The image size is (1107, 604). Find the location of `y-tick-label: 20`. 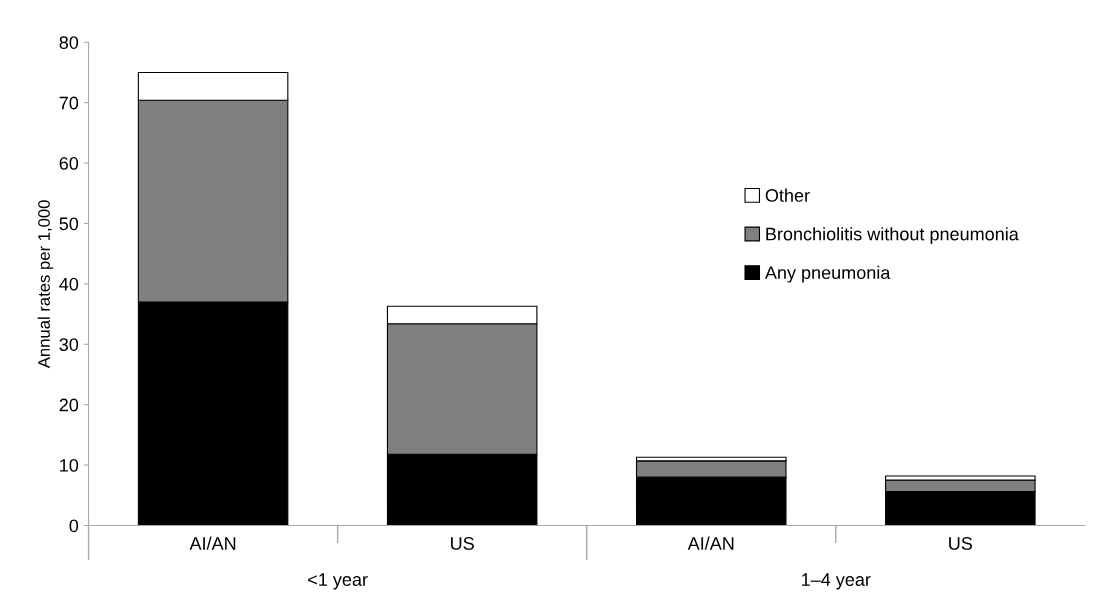

y-tick-label: 20 is located at coordinates (69, 405).